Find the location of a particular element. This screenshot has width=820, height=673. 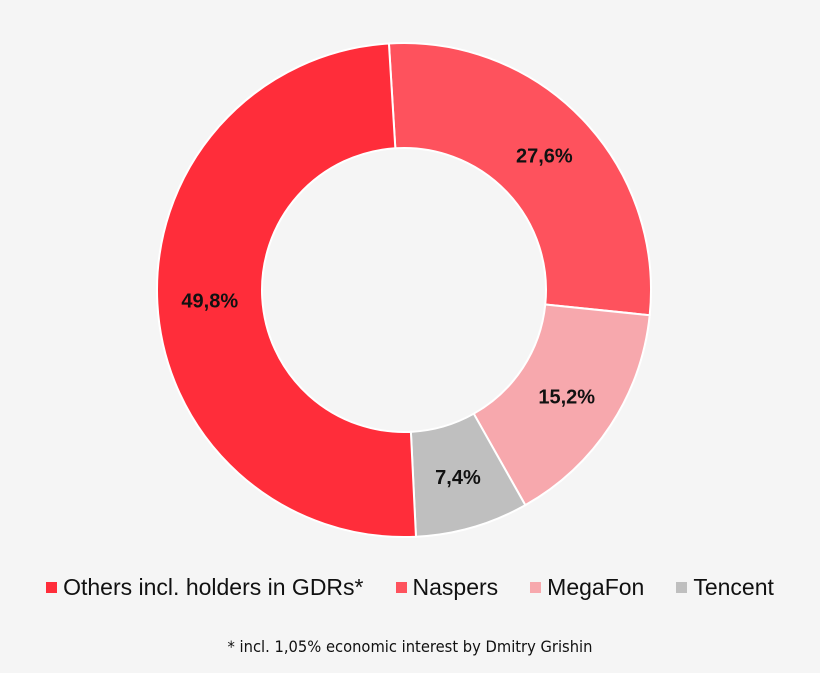

slice-naspers is located at coordinates (519, 179).